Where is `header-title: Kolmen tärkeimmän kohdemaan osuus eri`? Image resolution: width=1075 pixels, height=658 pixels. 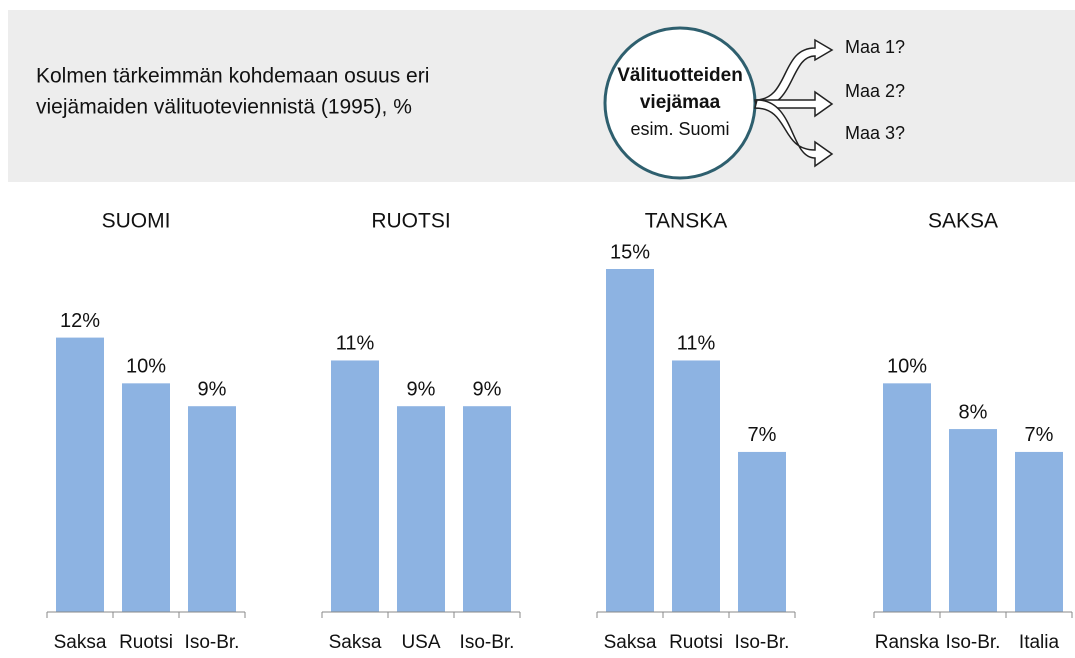
header-title: Kolmen tärkeimmän kohdemaan osuus eri is located at coordinates (232, 76).